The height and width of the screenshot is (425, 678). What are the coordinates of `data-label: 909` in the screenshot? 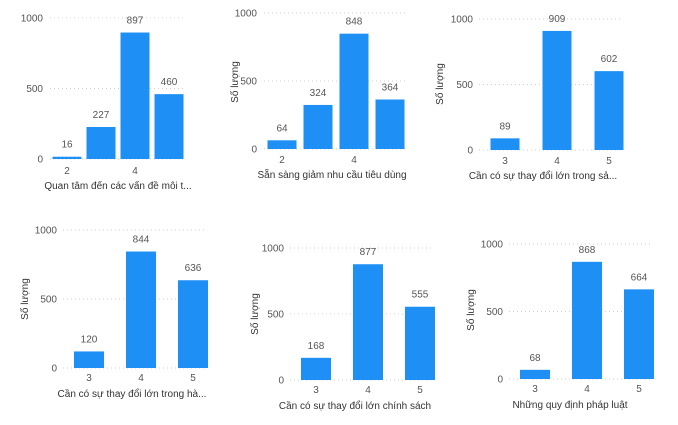 It's located at (557, 19).